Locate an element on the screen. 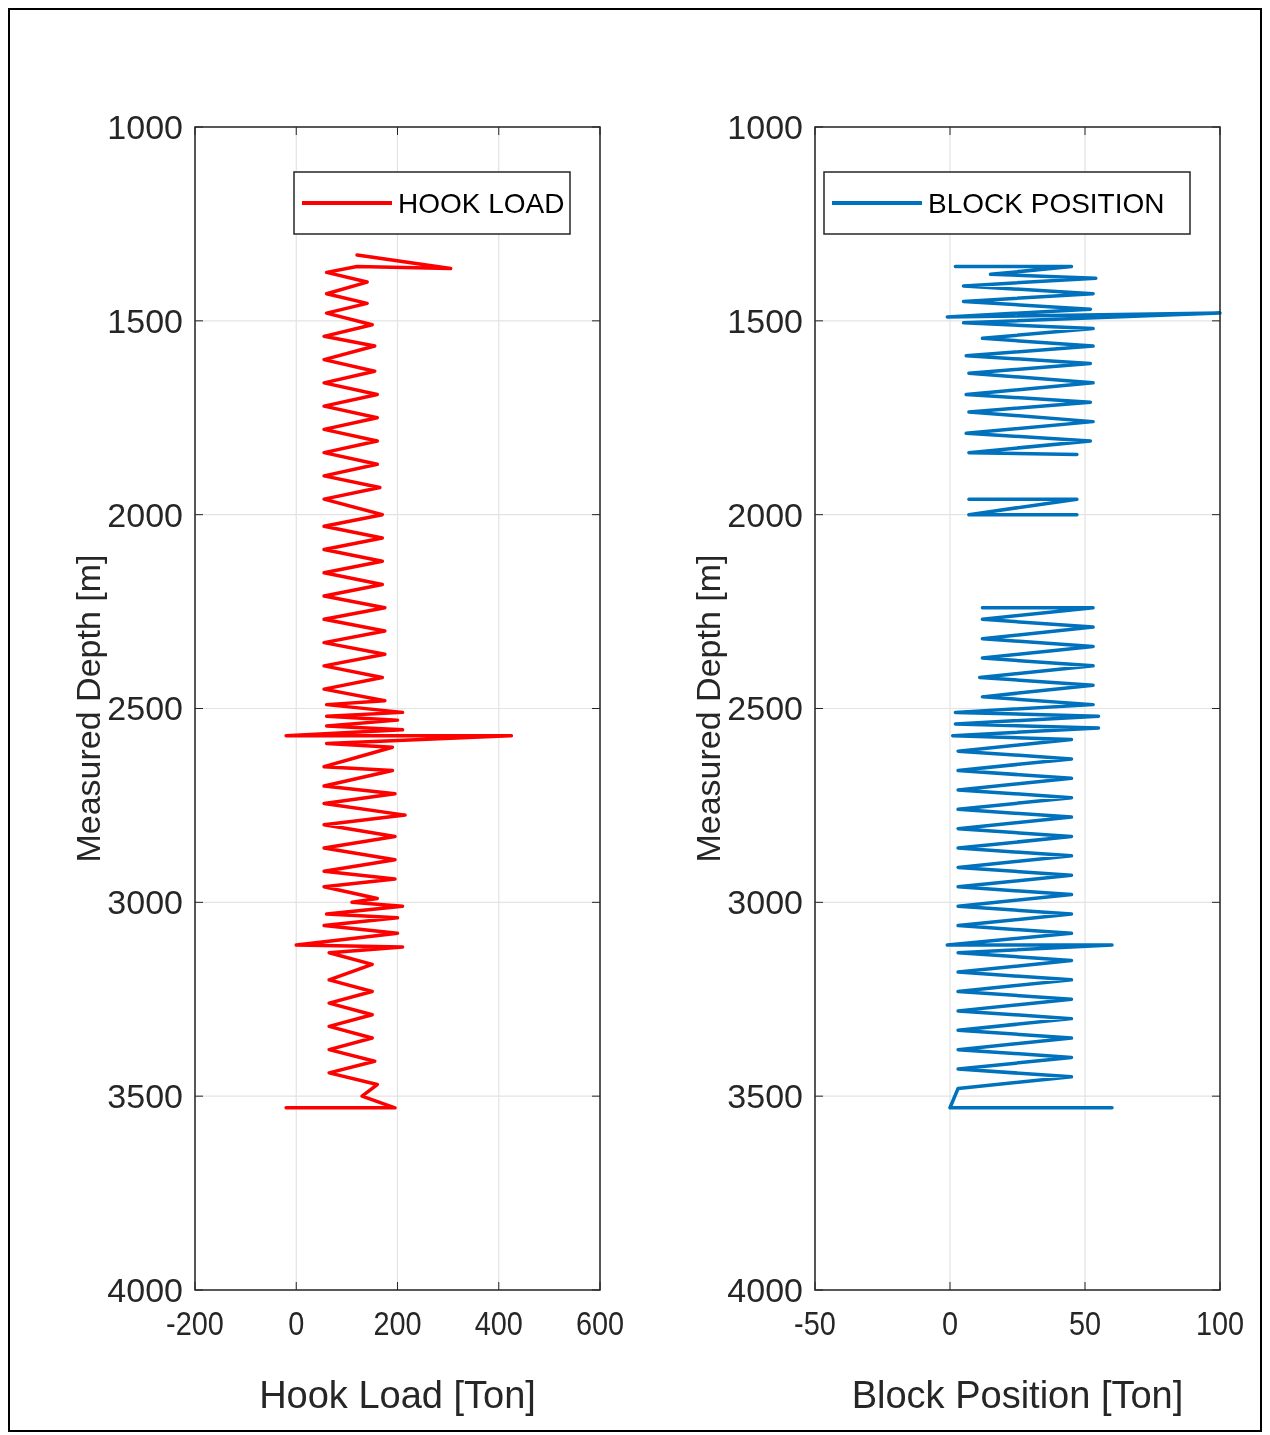 This screenshot has height=1435, width=1270. x-tick-label: 50 is located at coordinates (1085, 1323).